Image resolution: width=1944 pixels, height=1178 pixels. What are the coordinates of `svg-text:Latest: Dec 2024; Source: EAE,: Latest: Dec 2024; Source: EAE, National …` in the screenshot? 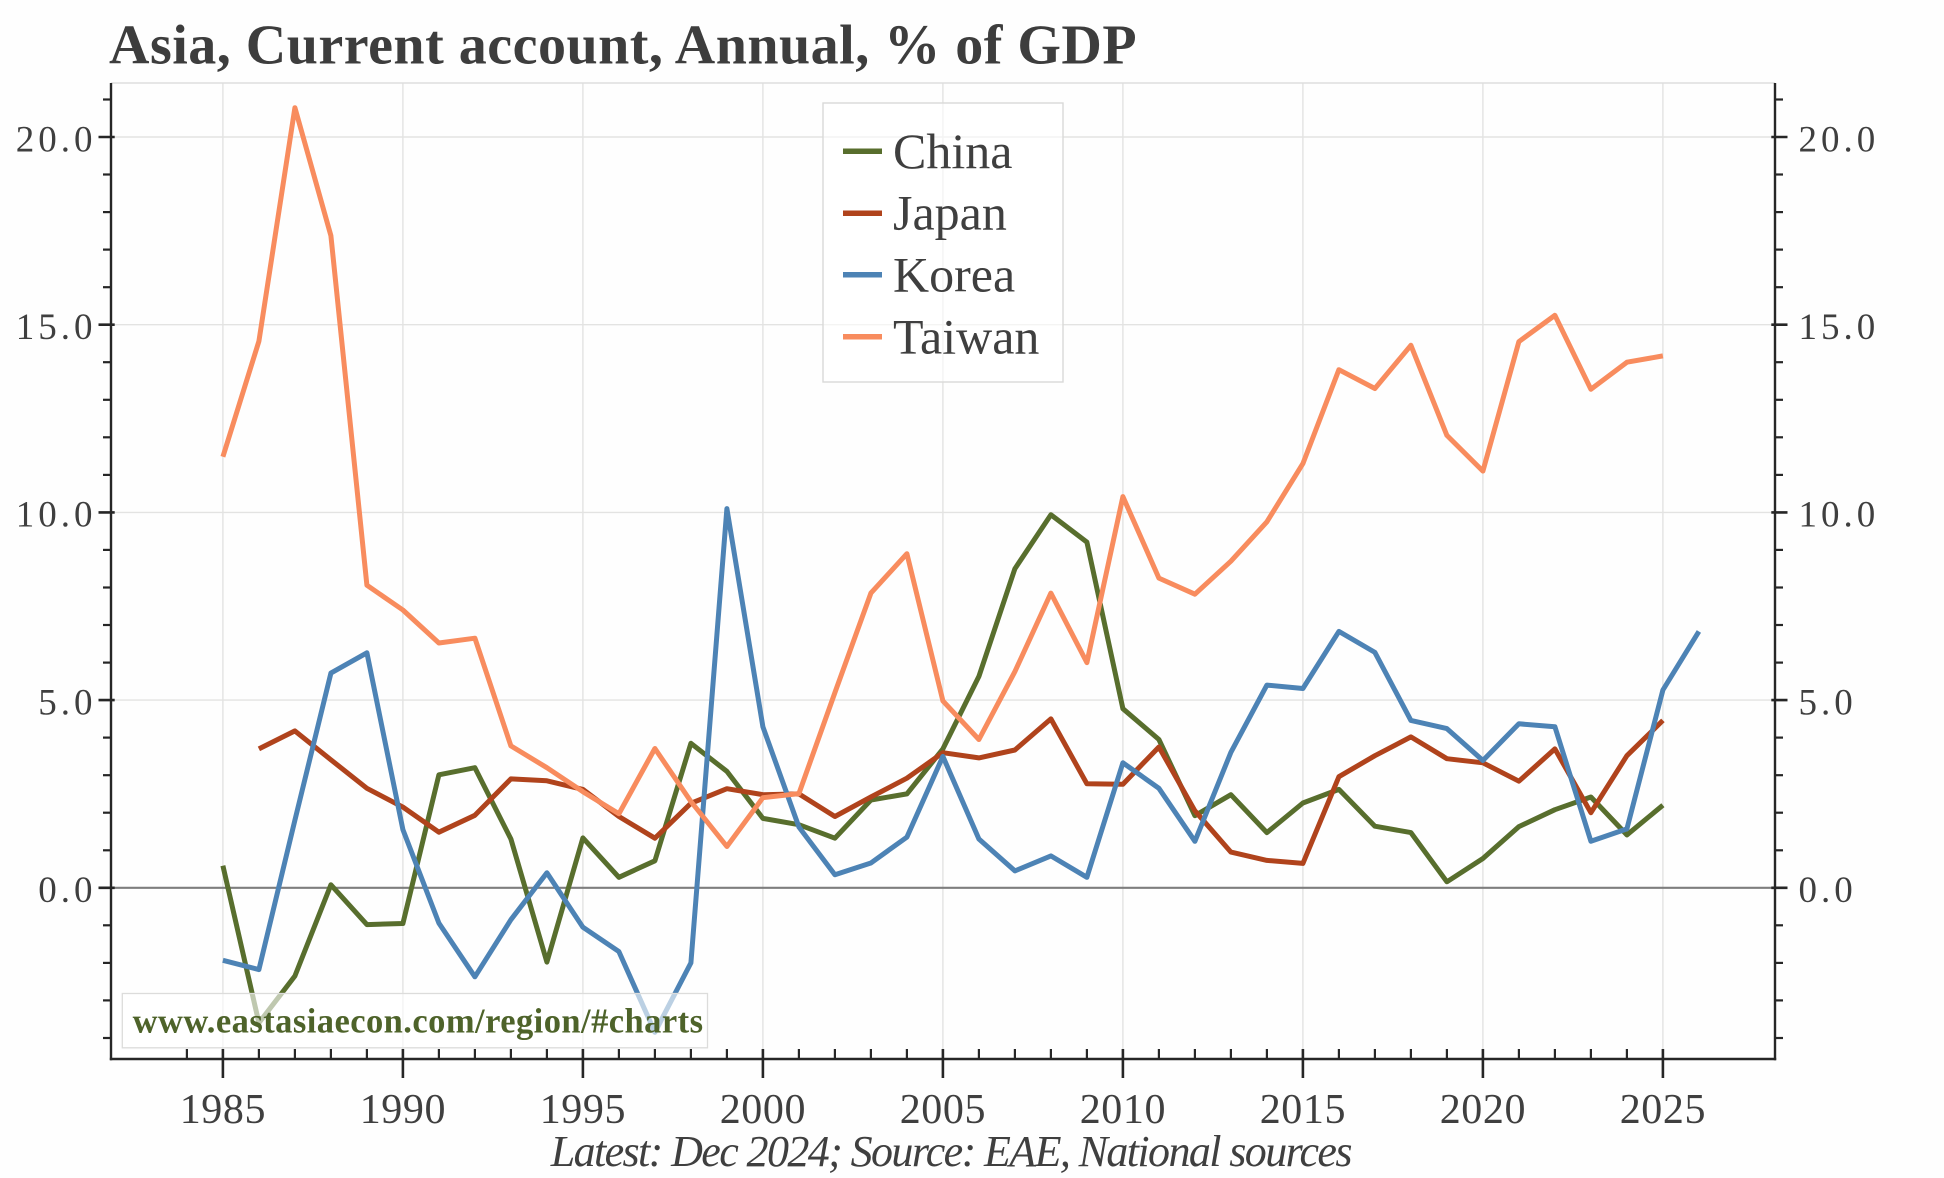 It's located at (951, 1151).